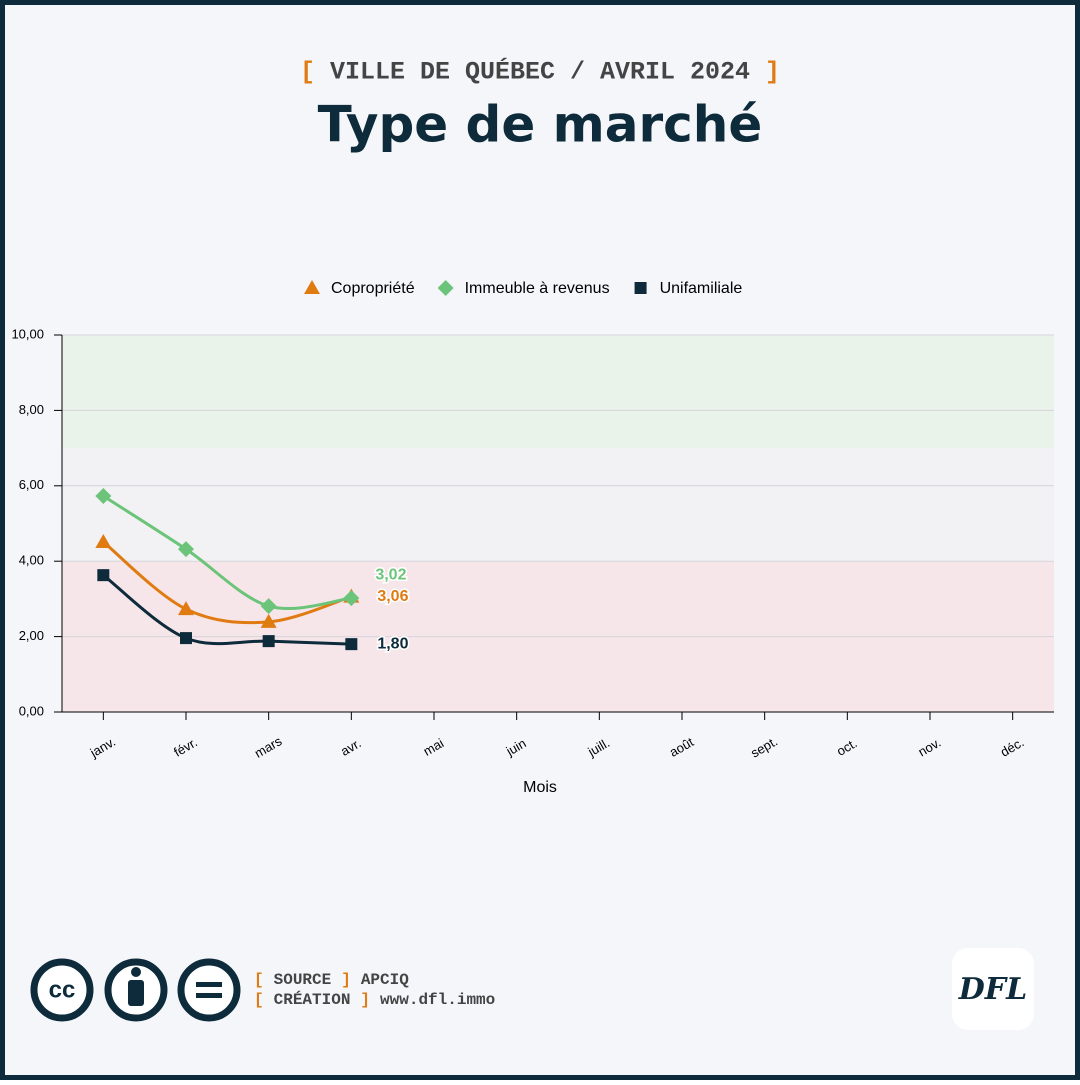 The height and width of the screenshot is (1085, 1080). I want to click on cc-icon, so click(62, 990).